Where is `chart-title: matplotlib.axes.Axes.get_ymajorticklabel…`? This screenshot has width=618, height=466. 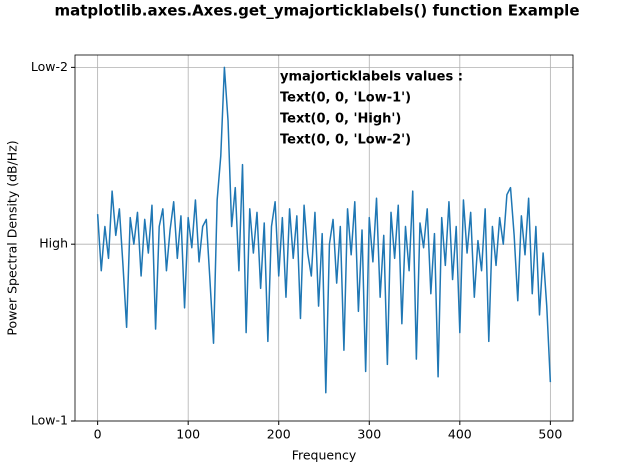 chart-title: matplotlib.axes.Axes.get_ymajorticklabel… is located at coordinates (316, 11).